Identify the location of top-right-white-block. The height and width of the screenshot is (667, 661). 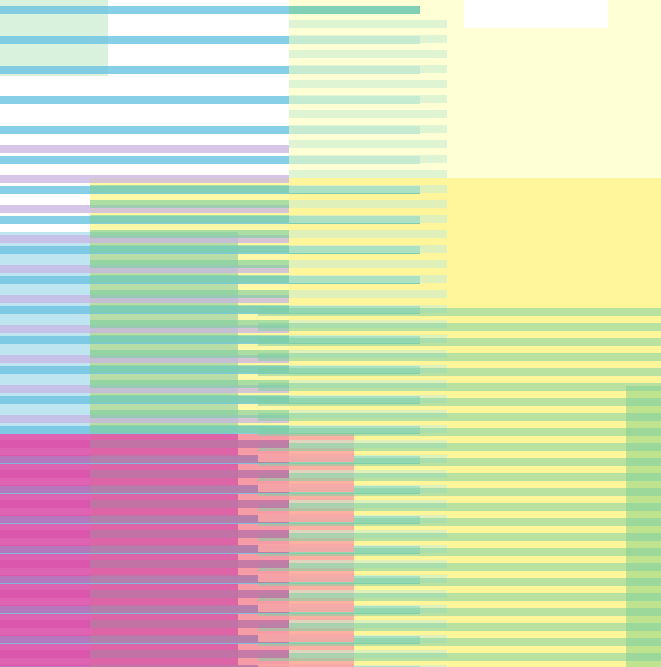
(536, 14).